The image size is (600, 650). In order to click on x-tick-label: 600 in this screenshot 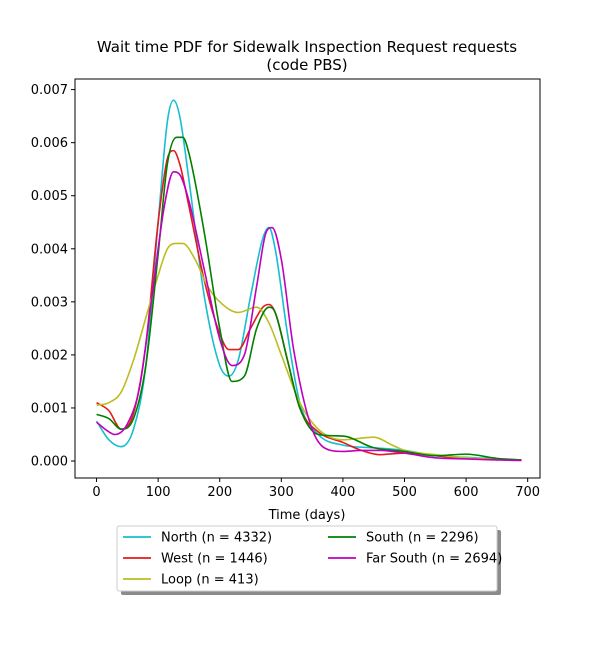, I will do `click(466, 492)`.